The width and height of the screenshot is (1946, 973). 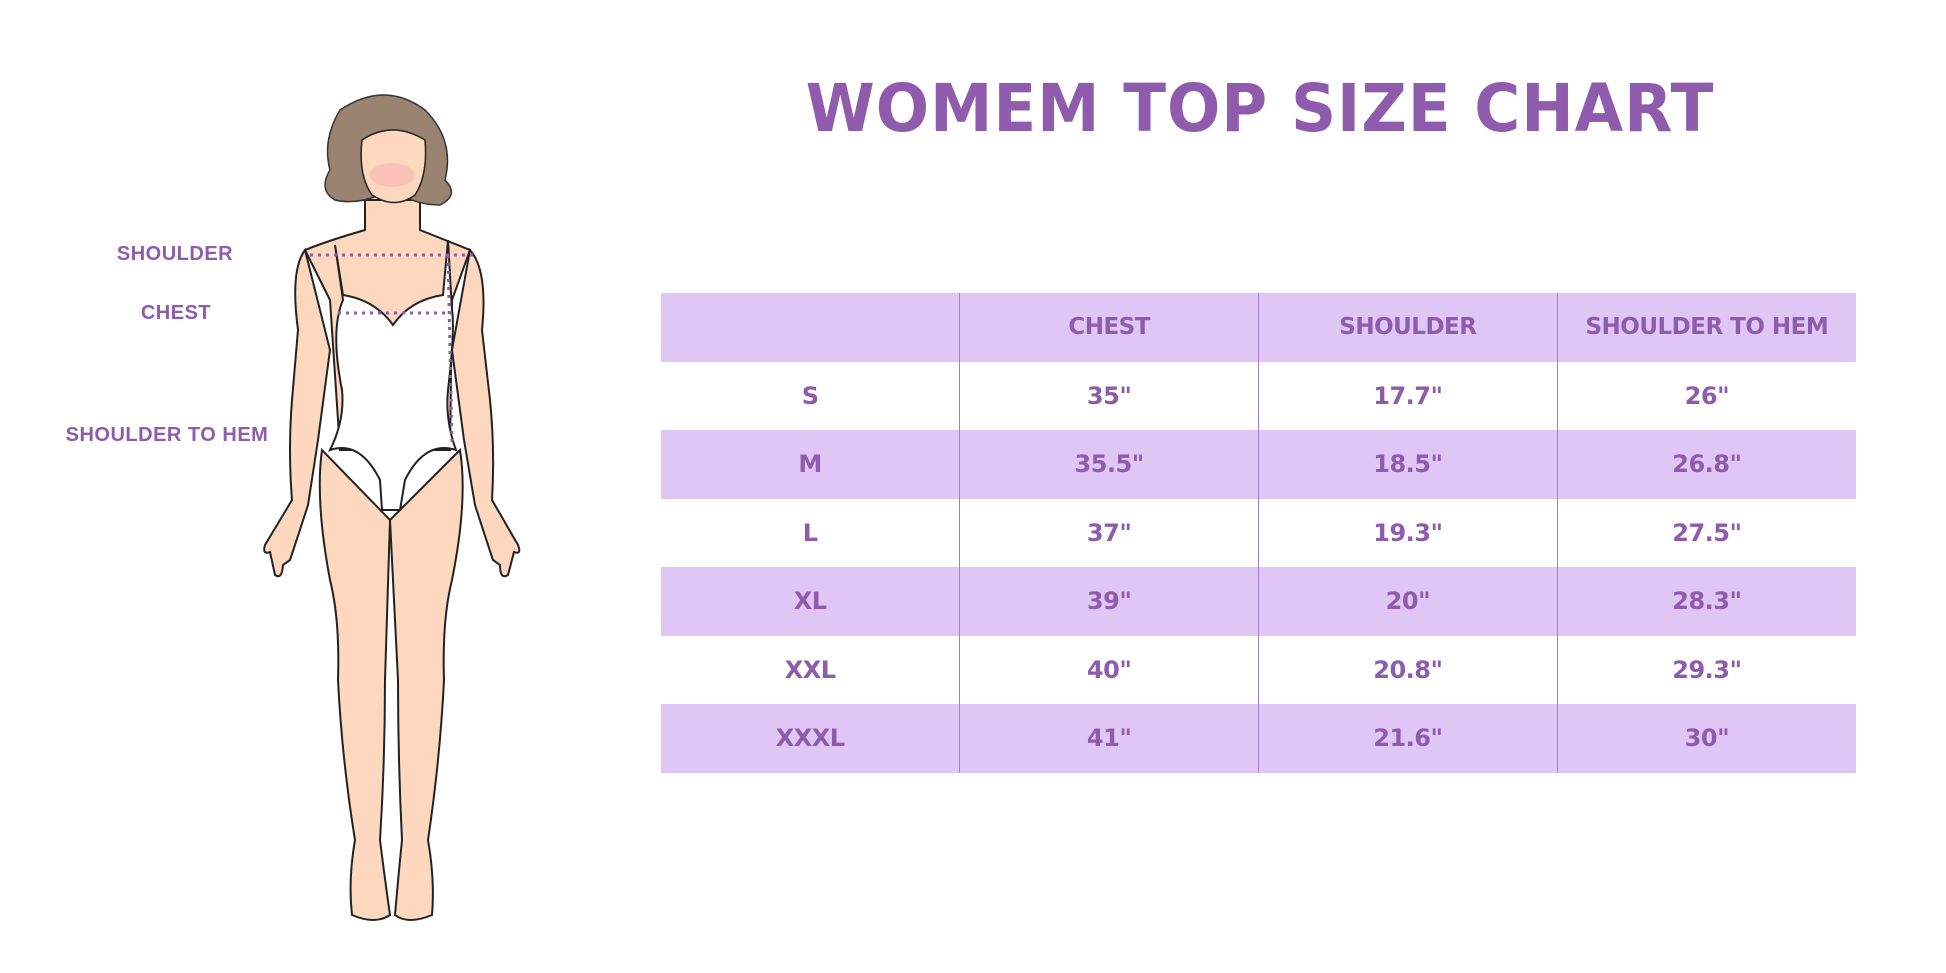 I want to click on chest-cell: 40", so click(x=1109, y=669).